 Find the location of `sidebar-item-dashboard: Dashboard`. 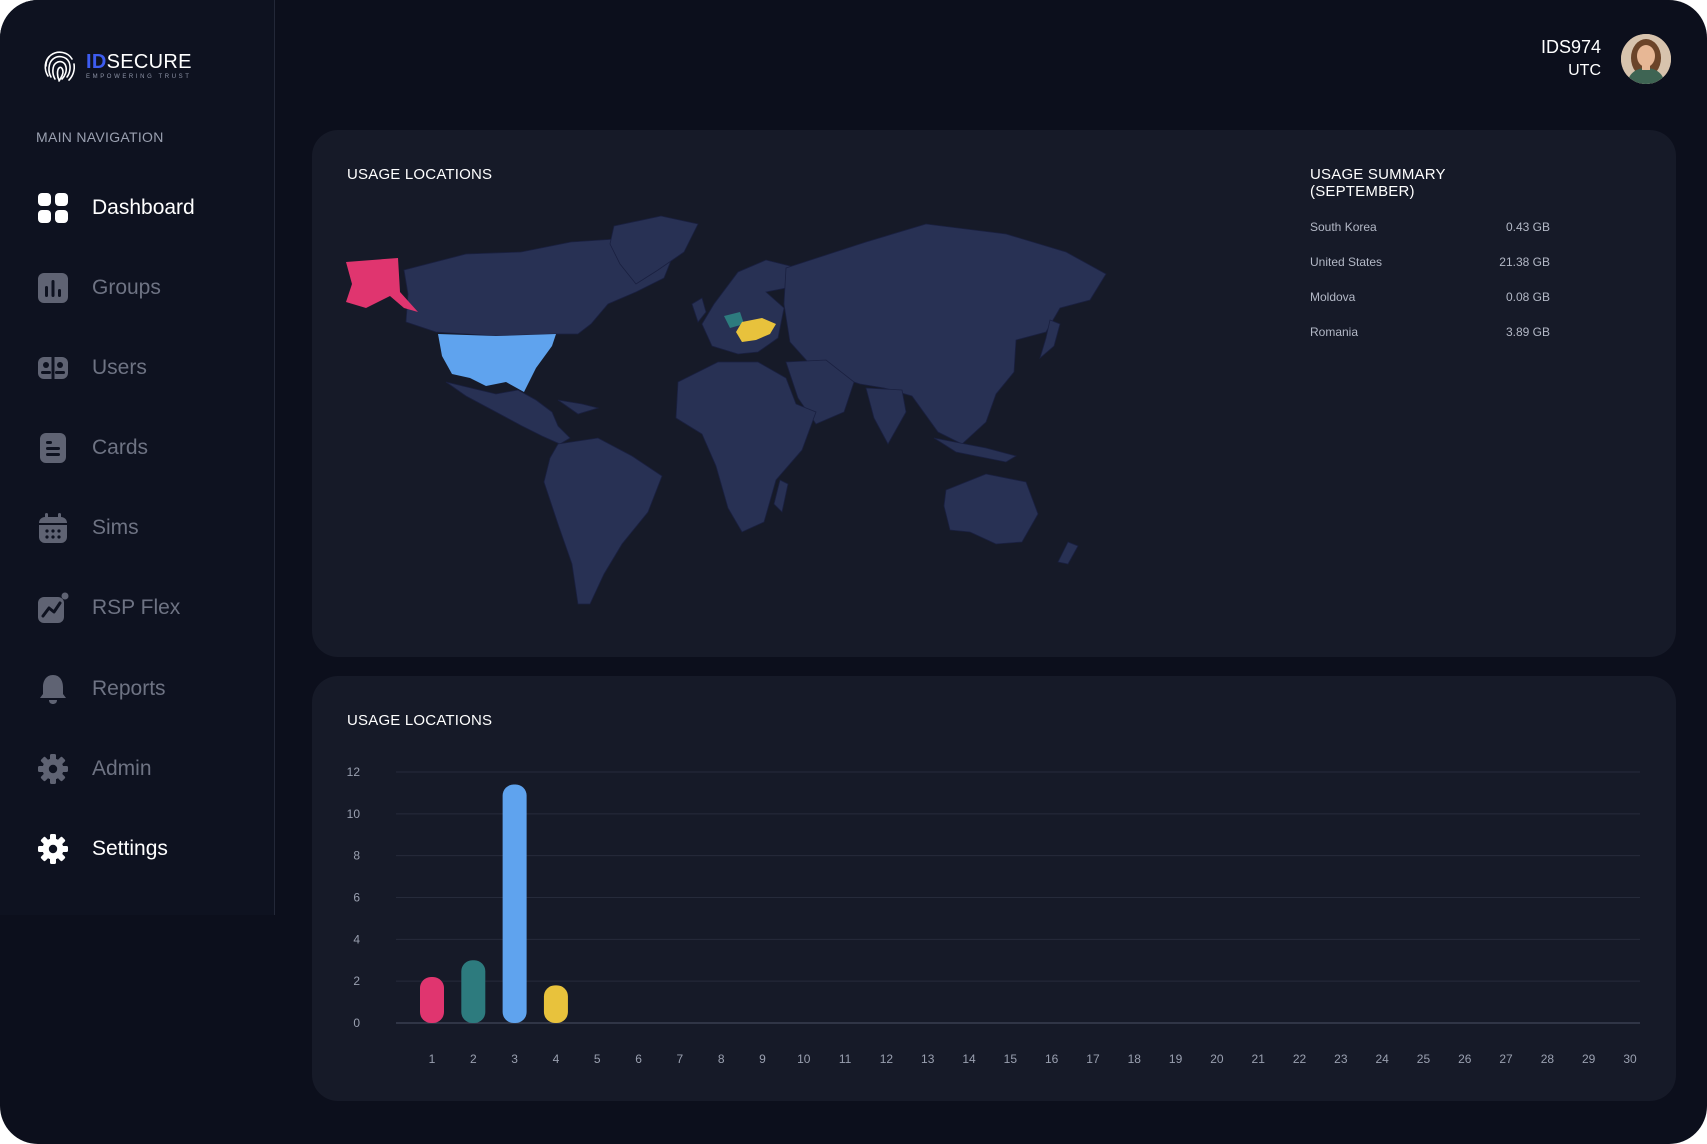

sidebar-item-dashboard: Dashboard is located at coordinates (115, 208).